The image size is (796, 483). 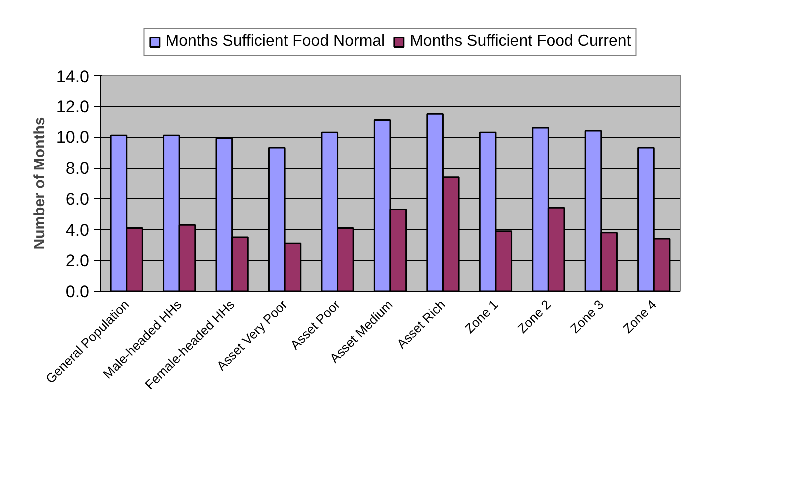 What do you see at coordinates (78, 199) in the screenshot?
I see `y-tick-label: 6.0` at bounding box center [78, 199].